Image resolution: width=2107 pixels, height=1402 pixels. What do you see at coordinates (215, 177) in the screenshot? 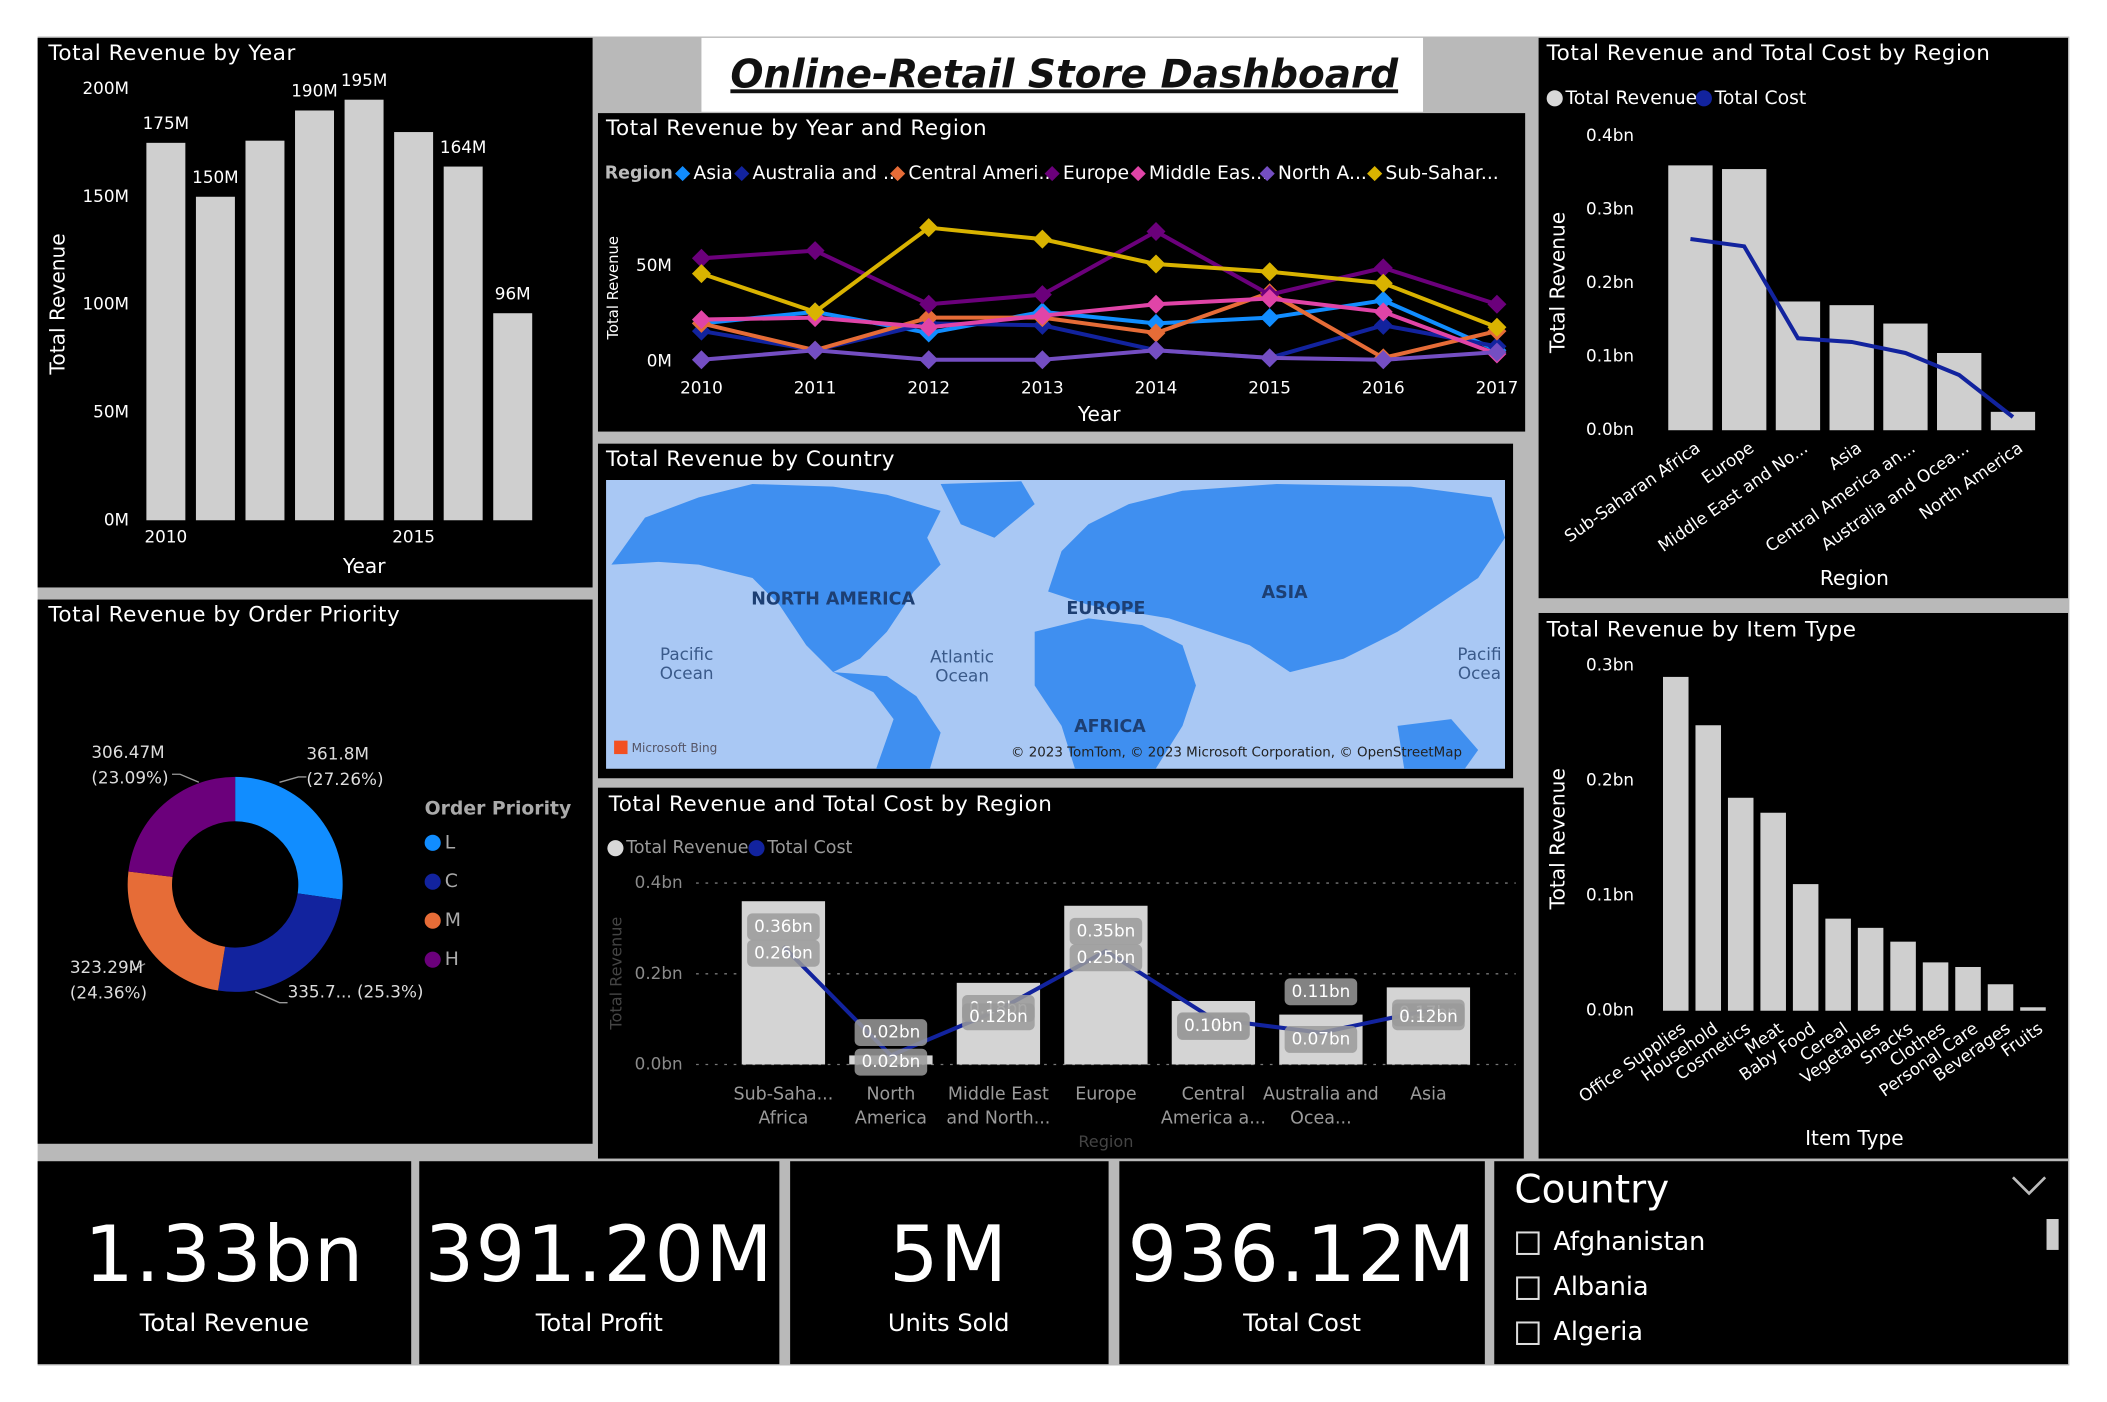
I see `data-label: 150M` at bounding box center [215, 177].